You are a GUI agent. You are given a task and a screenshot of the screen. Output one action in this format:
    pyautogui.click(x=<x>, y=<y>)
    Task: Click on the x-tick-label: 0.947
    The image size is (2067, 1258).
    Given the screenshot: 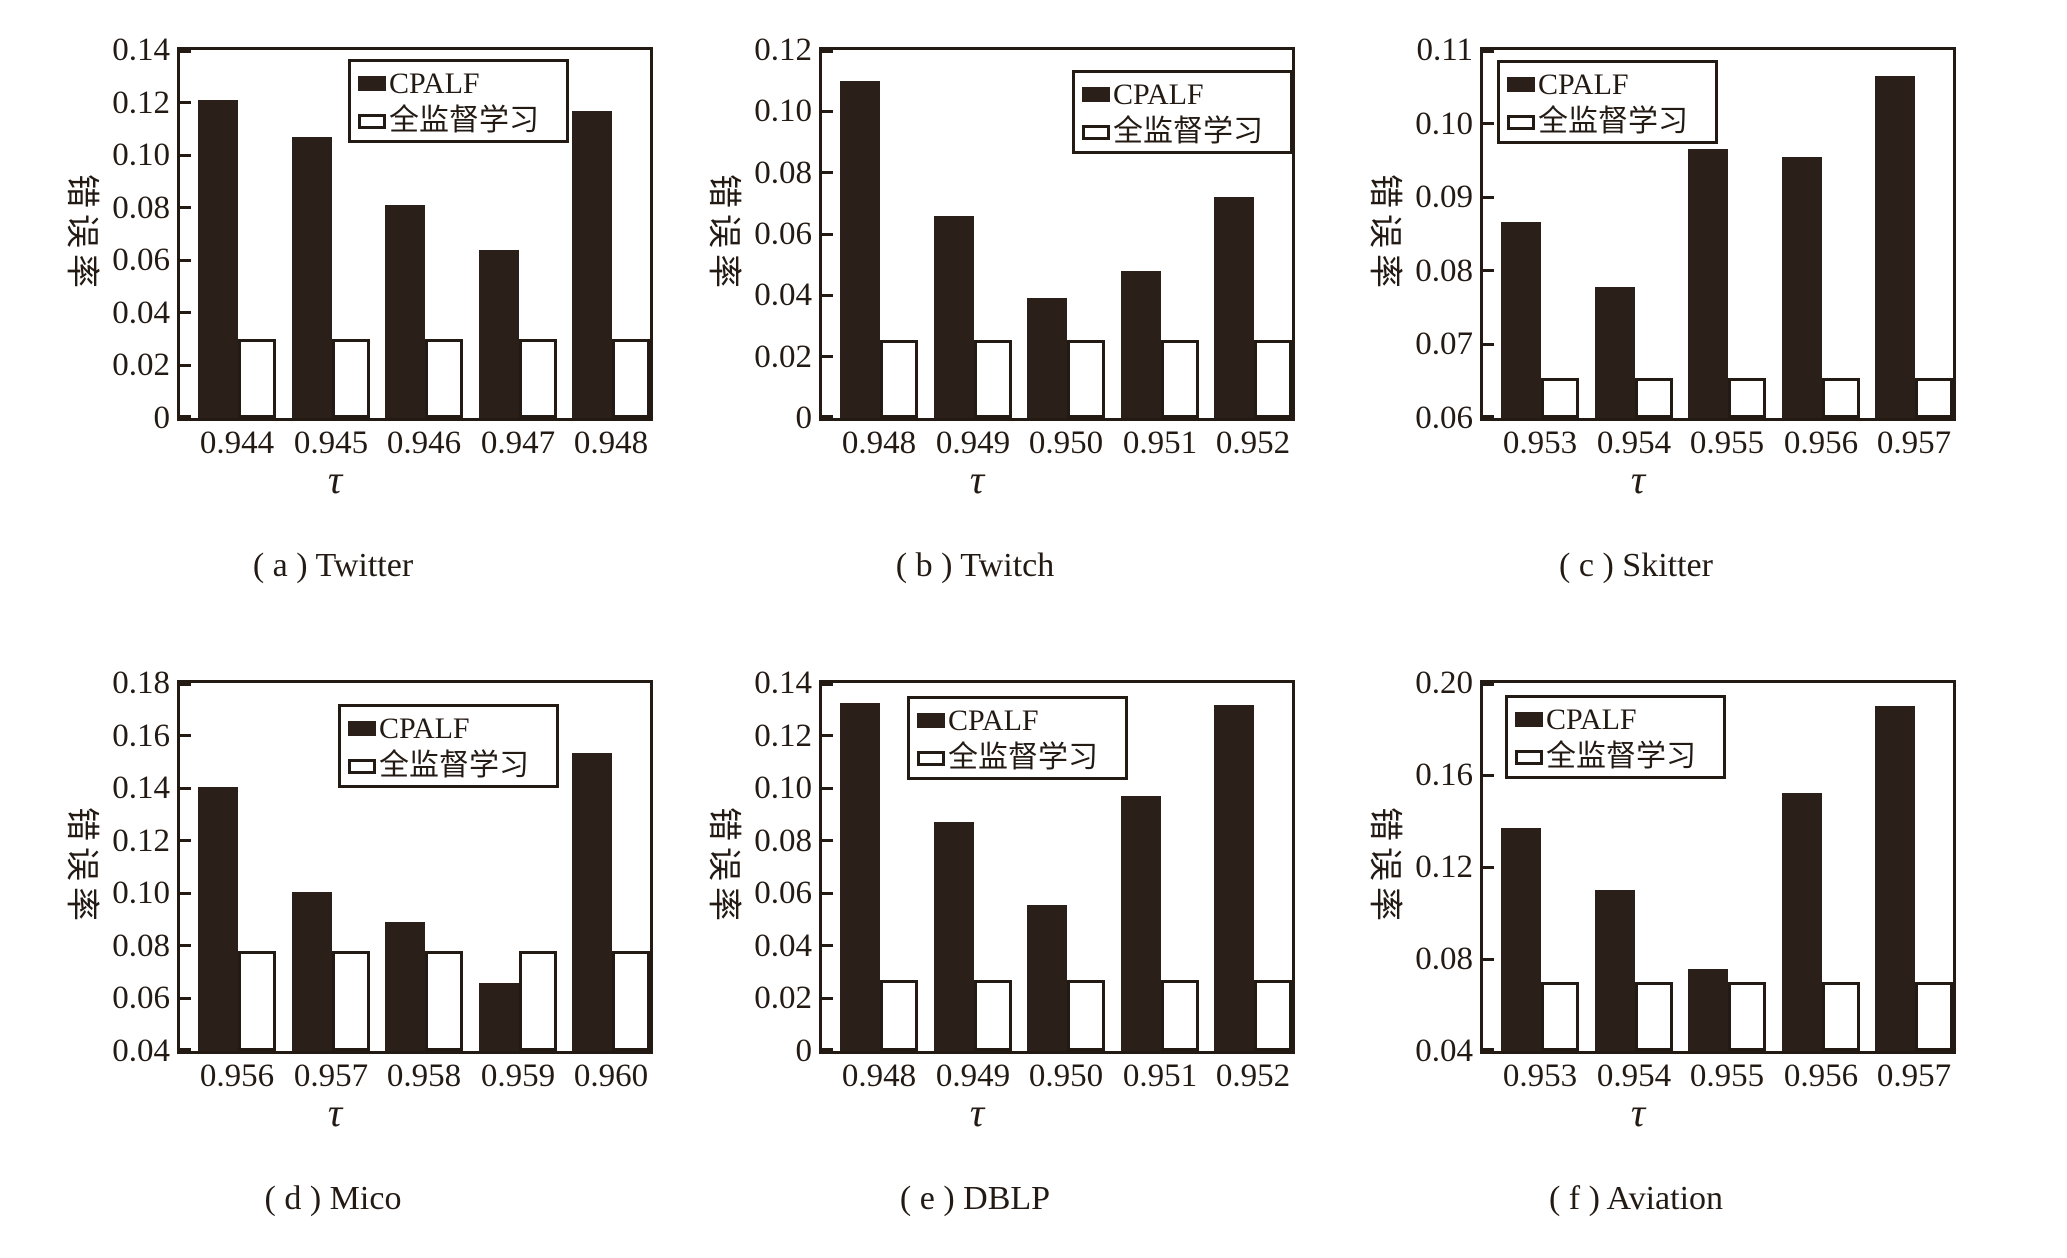 What is the action you would take?
    pyautogui.click(x=518, y=443)
    